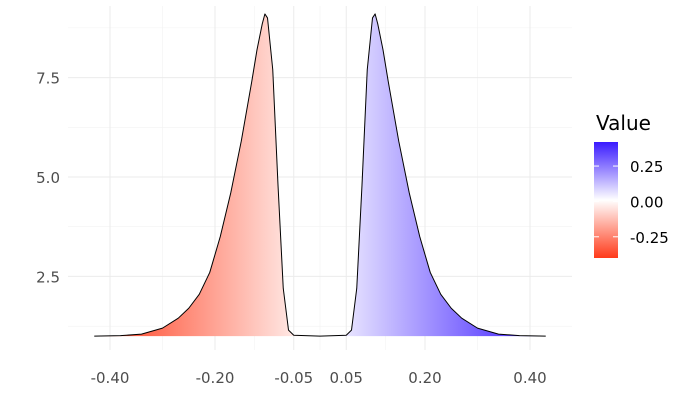 This screenshot has height=418, width=690. What do you see at coordinates (606, 200) in the screenshot?
I see `legend-colorbar` at bounding box center [606, 200].